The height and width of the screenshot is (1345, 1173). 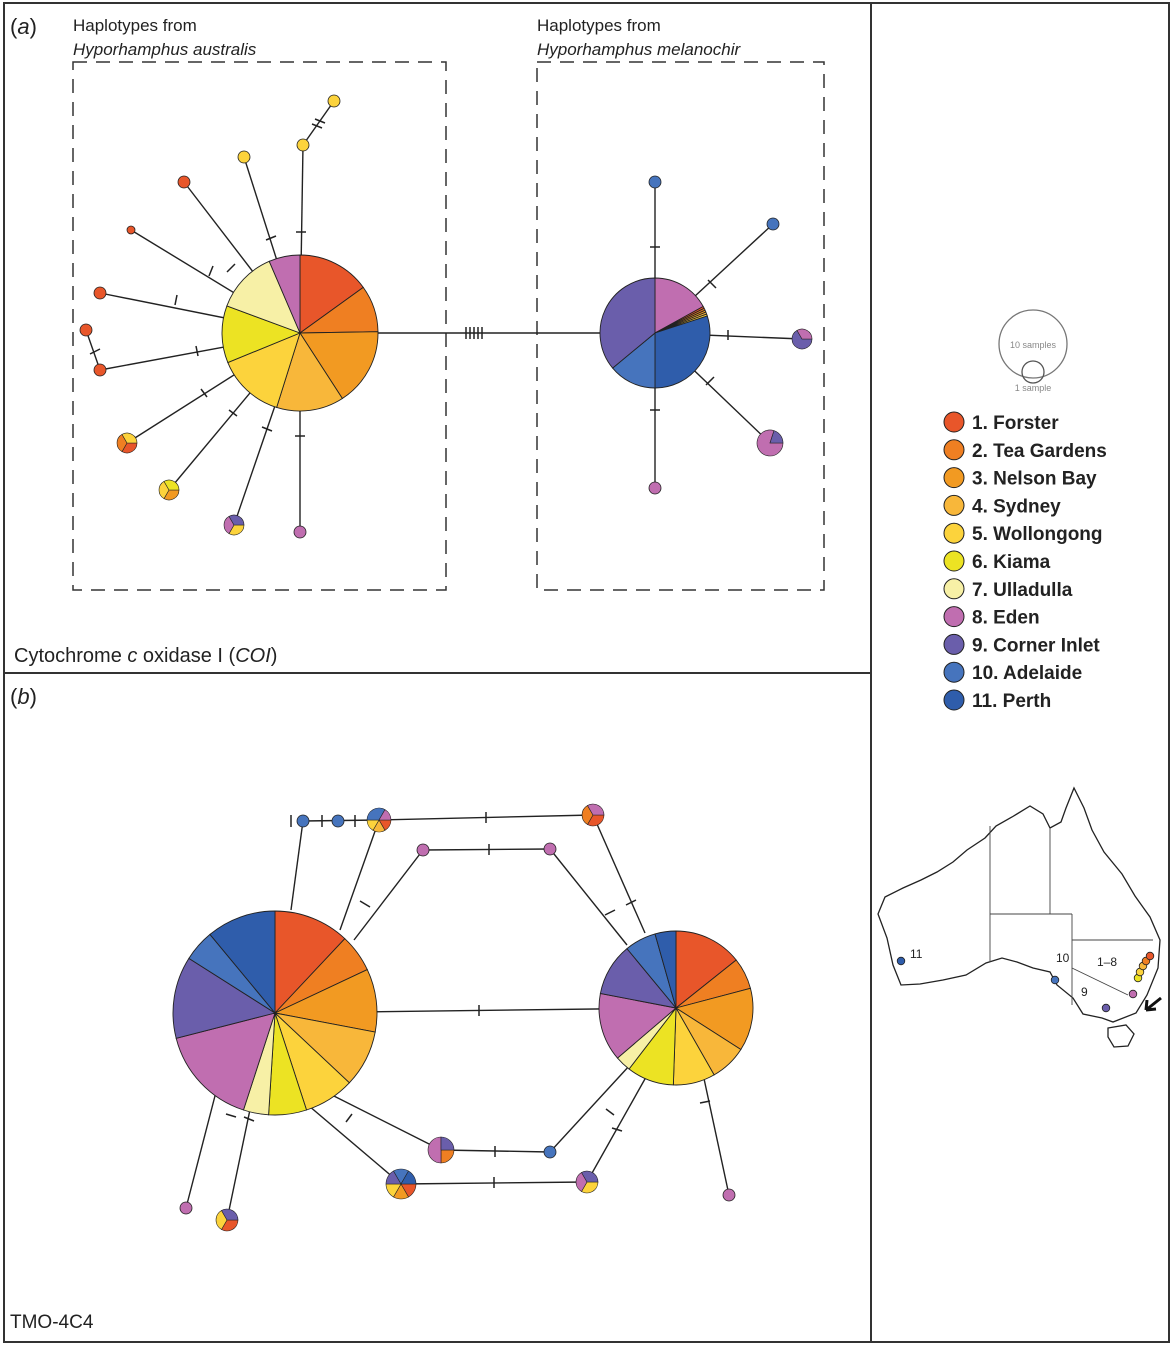 What do you see at coordinates (1025, 982) in the screenshot?
I see `sampling-sites` at bounding box center [1025, 982].